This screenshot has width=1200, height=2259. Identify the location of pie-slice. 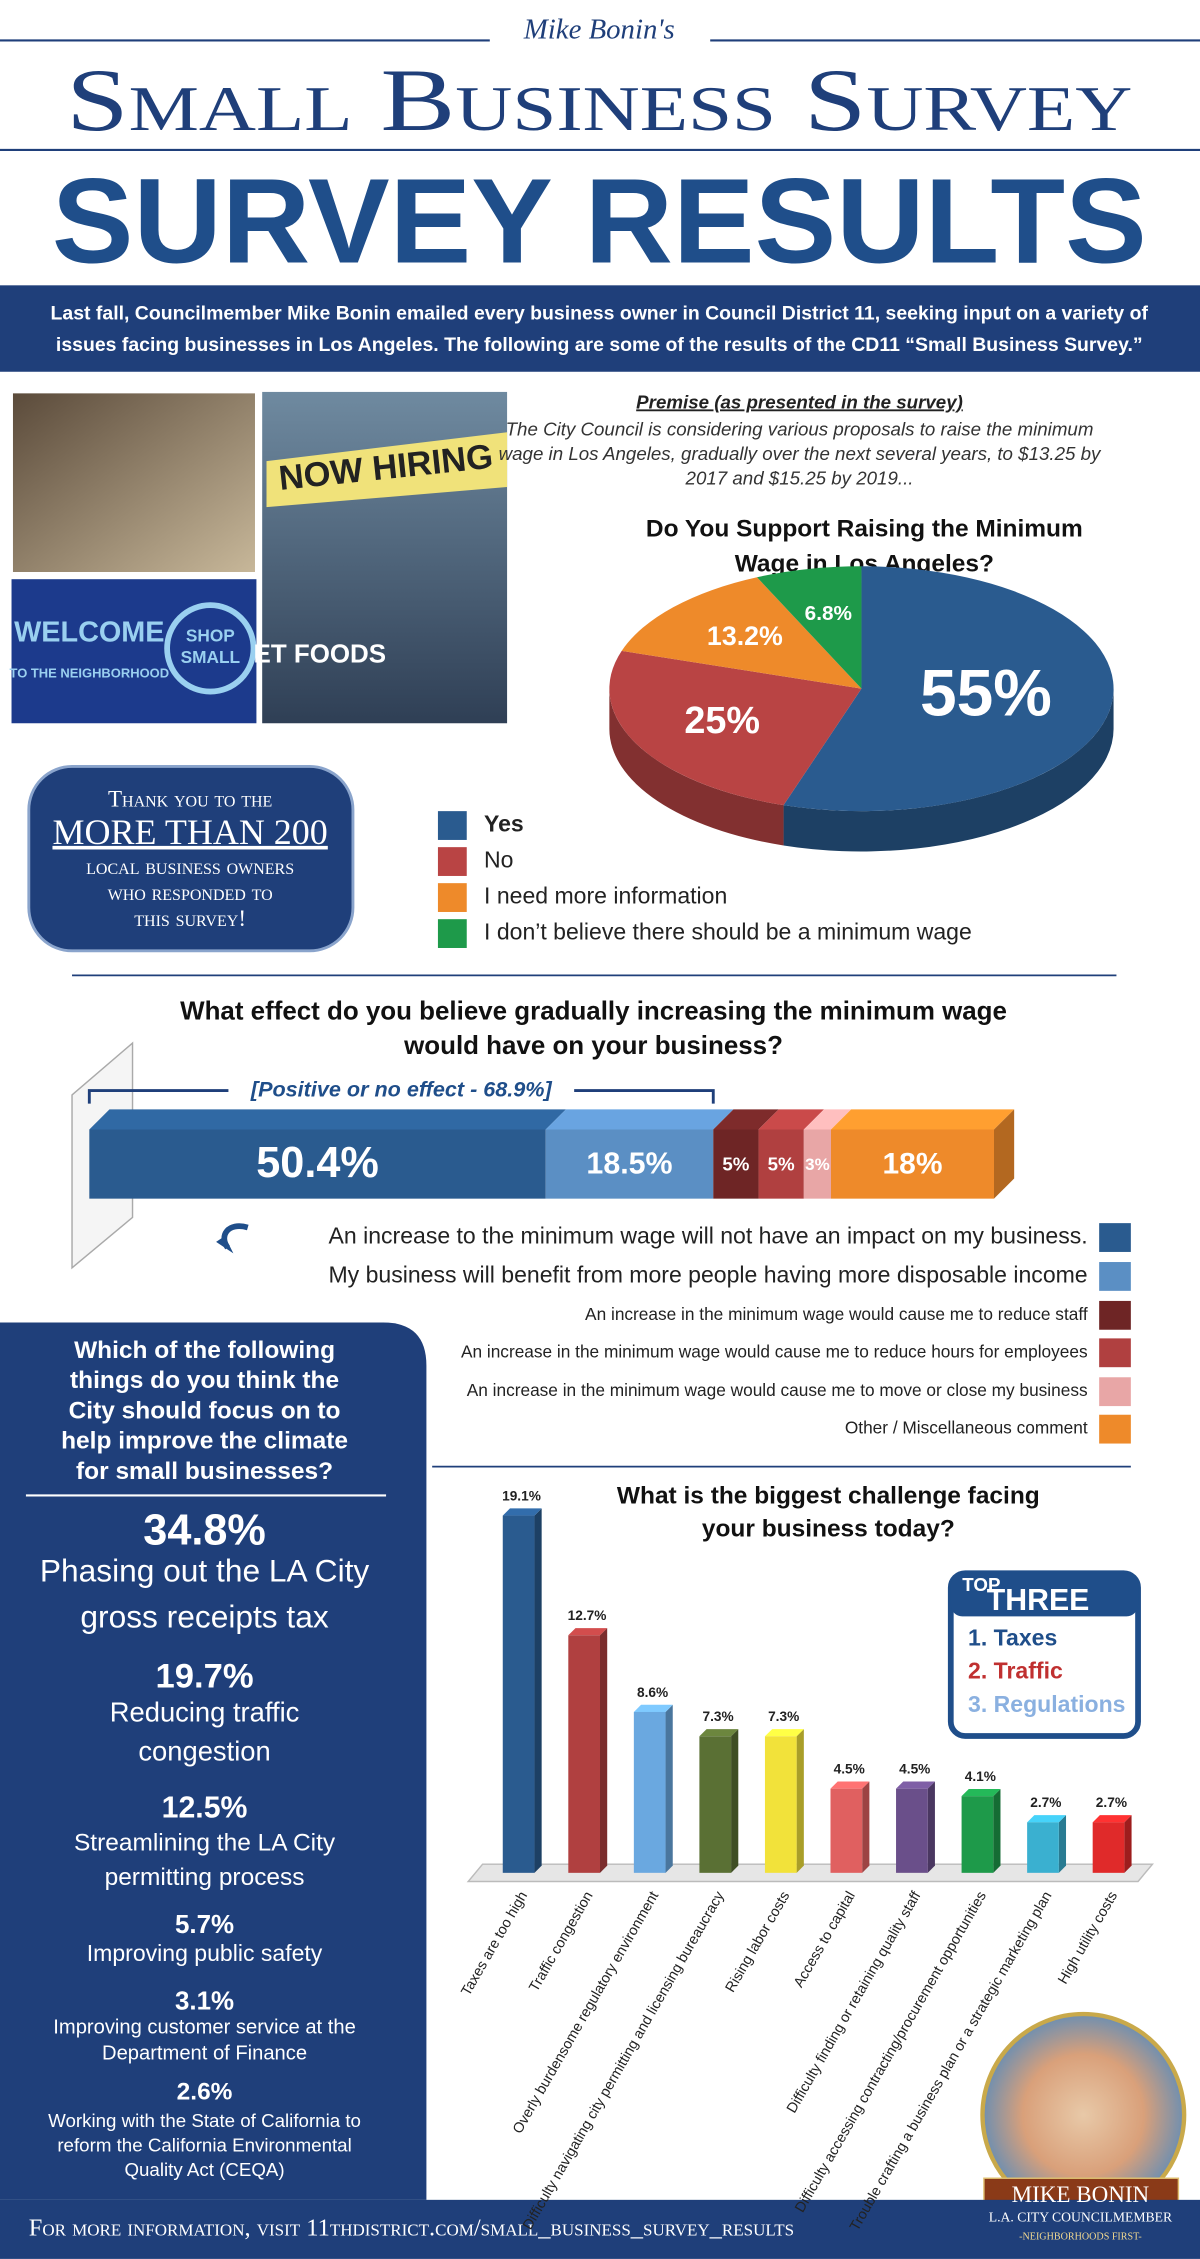
(809, 627).